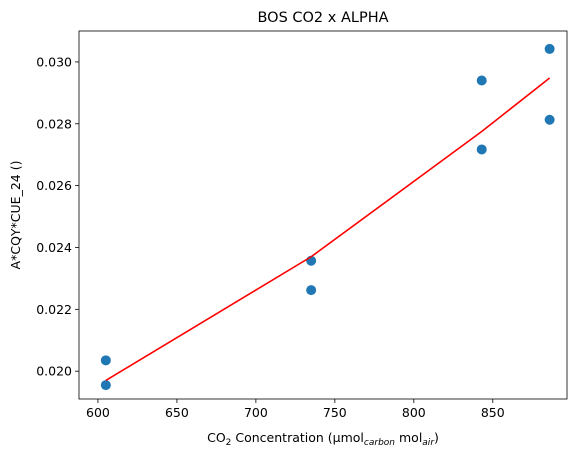  I want to click on x-tick-label: 750, so click(335, 412).